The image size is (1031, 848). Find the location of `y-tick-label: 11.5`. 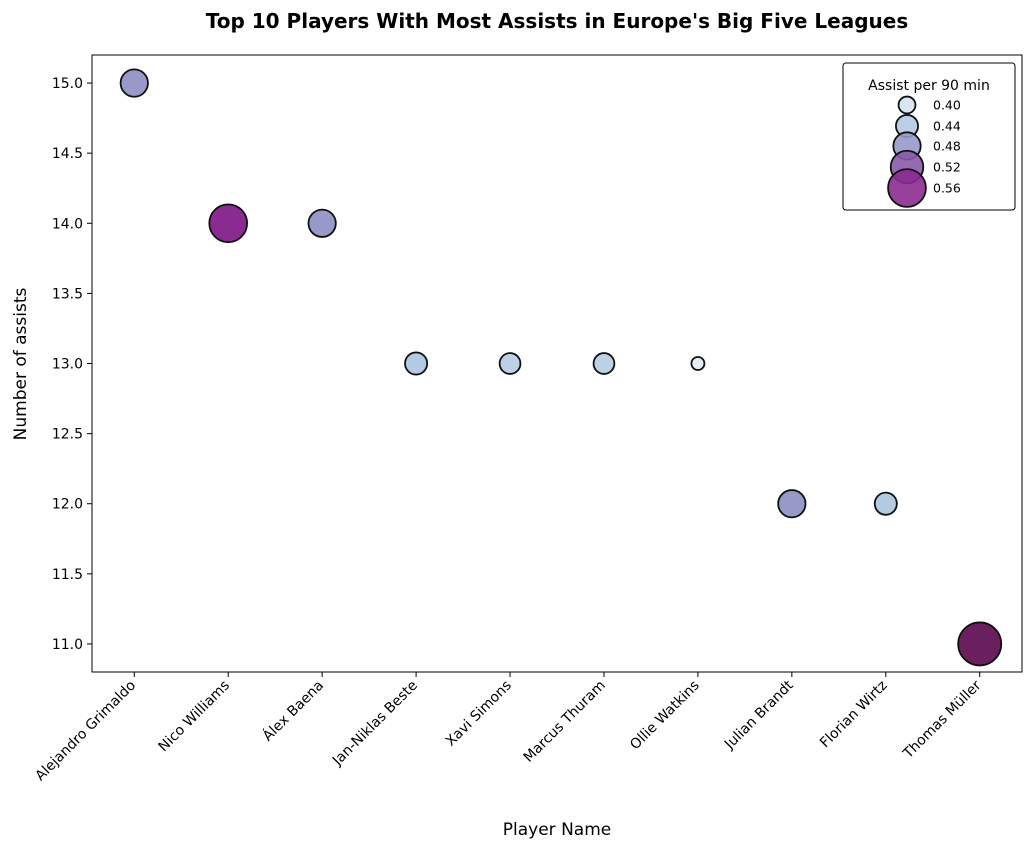

y-tick-label: 11.5 is located at coordinates (67, 575).